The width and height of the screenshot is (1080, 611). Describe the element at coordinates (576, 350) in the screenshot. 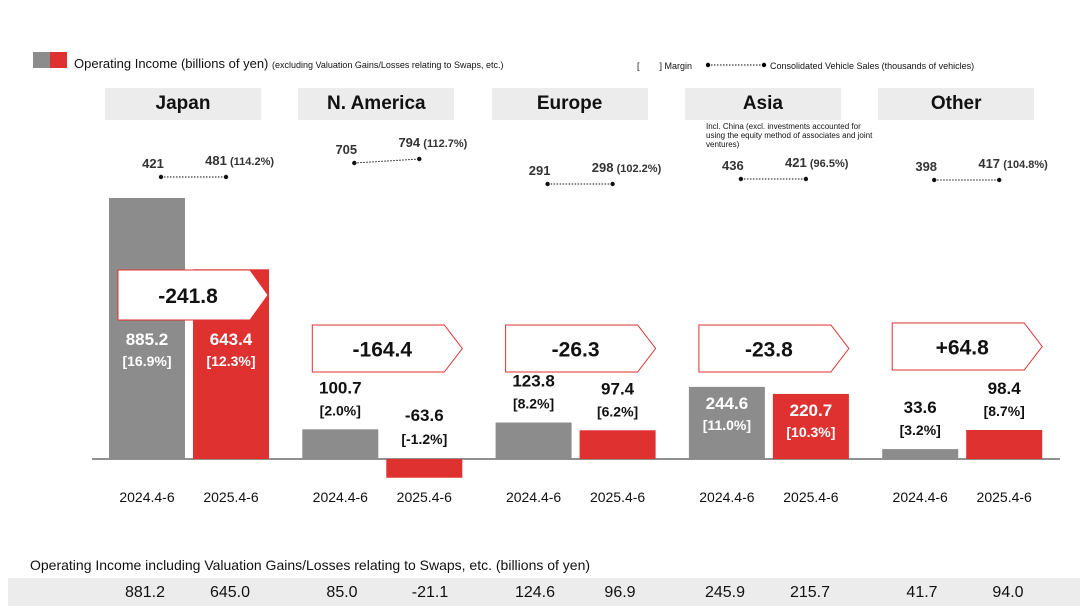

I see `change-value: -26.3` at that location.